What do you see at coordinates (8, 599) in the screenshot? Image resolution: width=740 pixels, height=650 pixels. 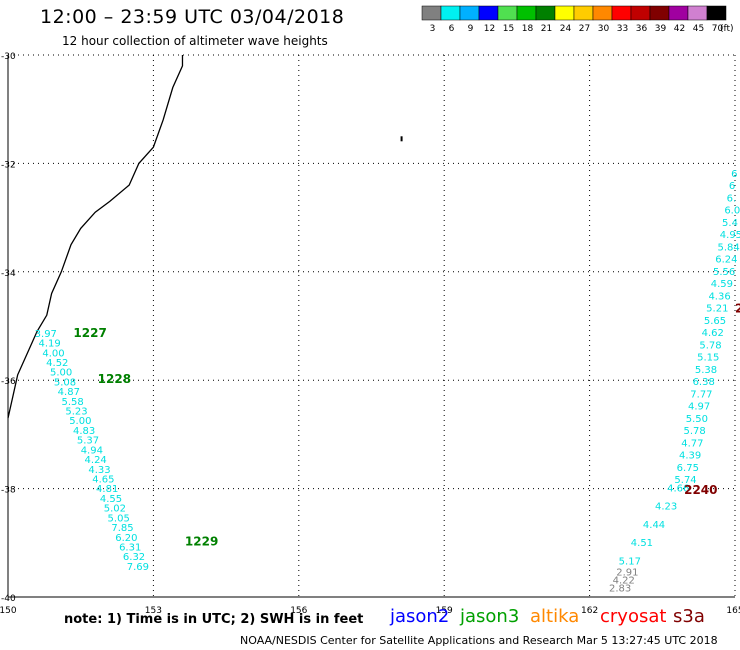 I see `lat-tick-label: -40` at bounding box center [8, 599].